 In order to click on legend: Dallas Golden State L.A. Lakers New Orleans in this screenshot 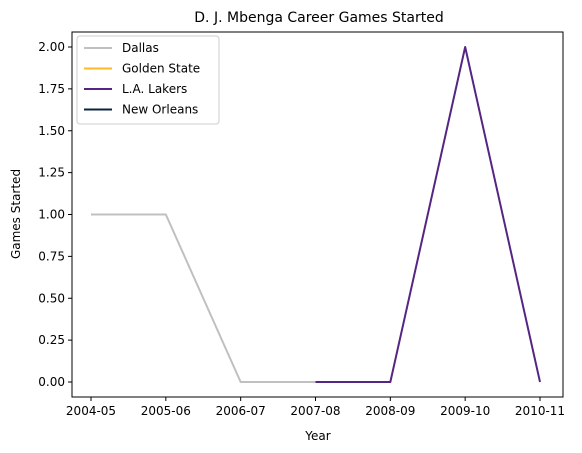, I will do `click(148, 80)`.